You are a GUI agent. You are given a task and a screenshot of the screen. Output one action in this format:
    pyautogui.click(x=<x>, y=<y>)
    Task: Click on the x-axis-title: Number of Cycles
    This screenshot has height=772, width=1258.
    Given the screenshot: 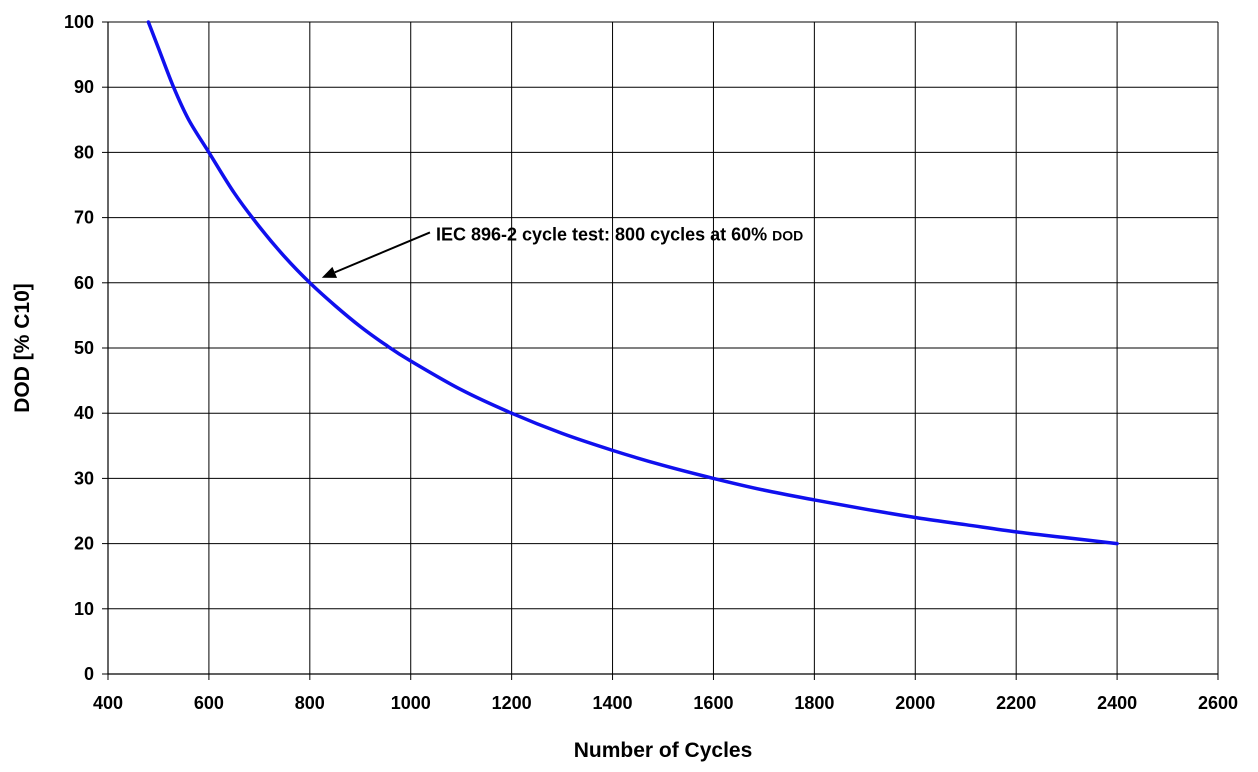 What is the action you would take?
    pyautogui.click(x=663, y=750)
    